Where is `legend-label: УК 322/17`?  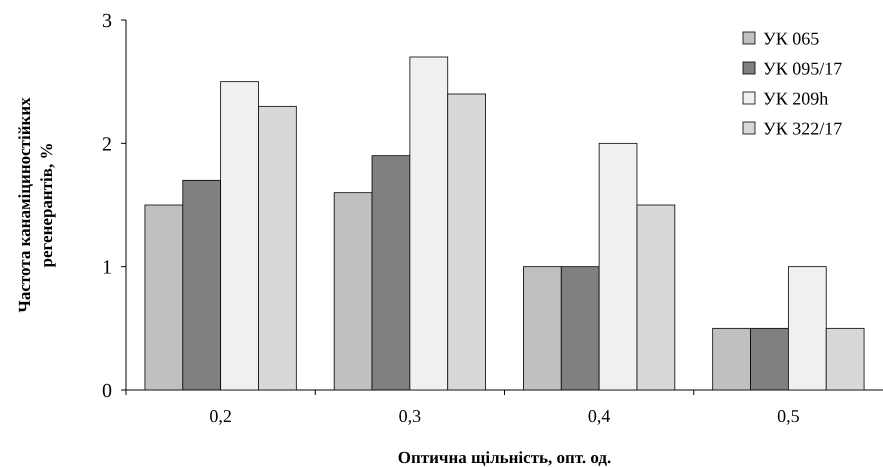
legend-label: УК 322/17 is located at coordinates (802, 128).